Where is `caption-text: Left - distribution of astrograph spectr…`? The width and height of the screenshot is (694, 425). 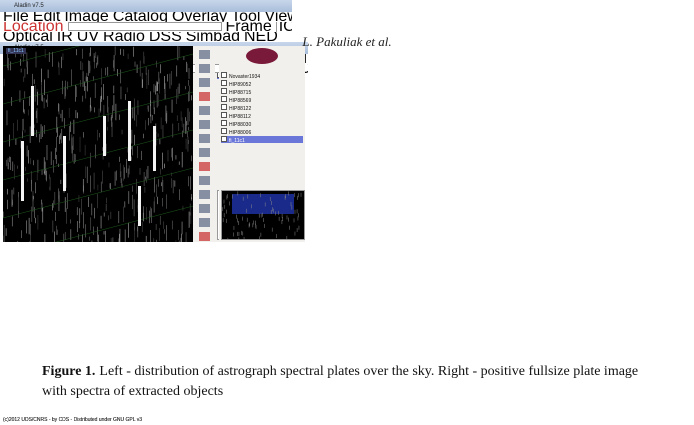
caption-text: Left - distribution of astrograph spectr… is located at coordinates (340, 381).